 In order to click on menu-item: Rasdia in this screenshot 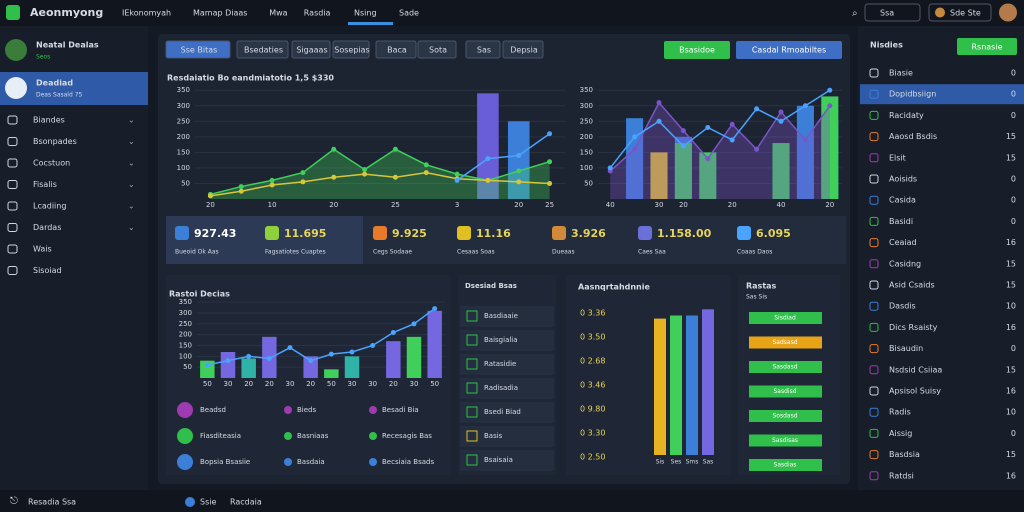, I will do `click(317, 13)`.